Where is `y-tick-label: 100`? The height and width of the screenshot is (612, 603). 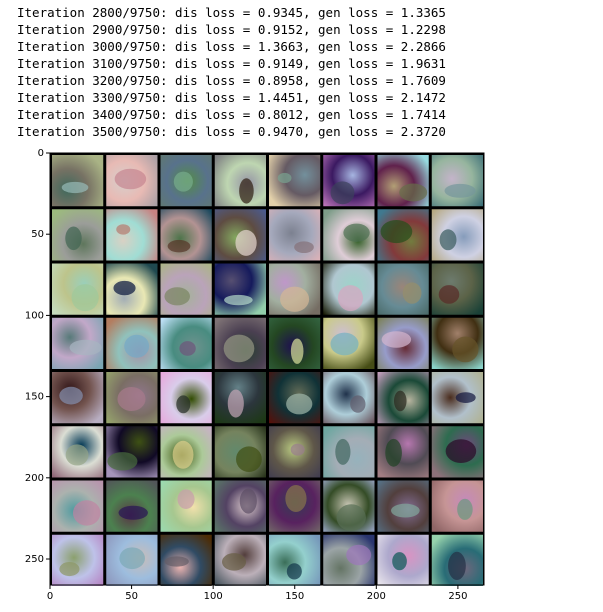 y-tick-label: 100 is located at coordinates (34, 315).